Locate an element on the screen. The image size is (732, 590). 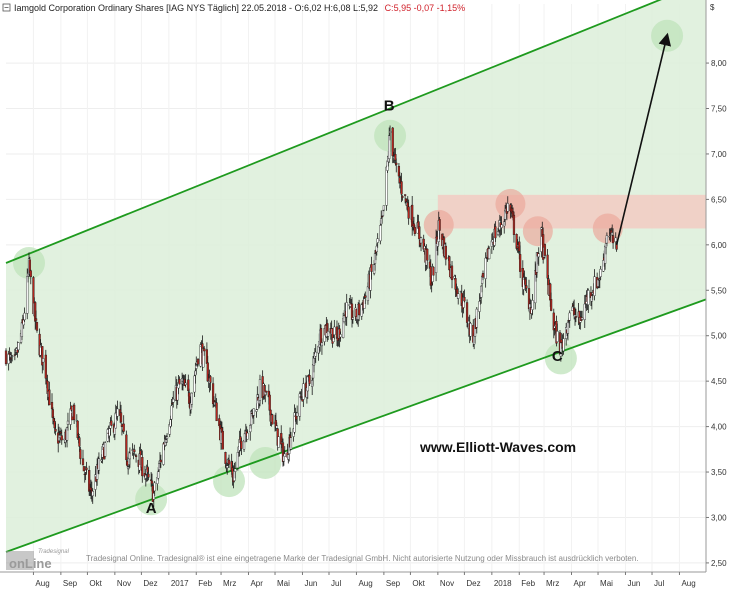
y-tick-label: 4,00 is located at coordinates (719, 427).